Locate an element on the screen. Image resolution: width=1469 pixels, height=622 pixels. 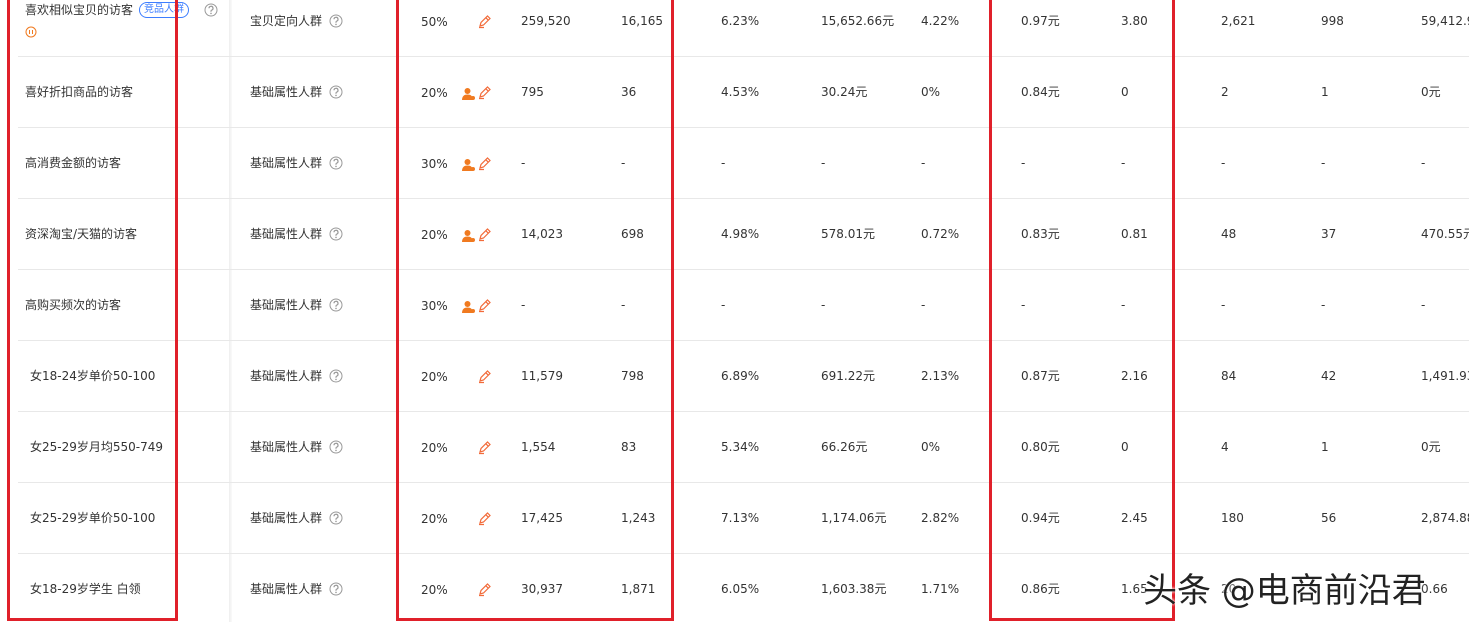
metric-cell: 0.86元 is located at coordinates (1040, 589).